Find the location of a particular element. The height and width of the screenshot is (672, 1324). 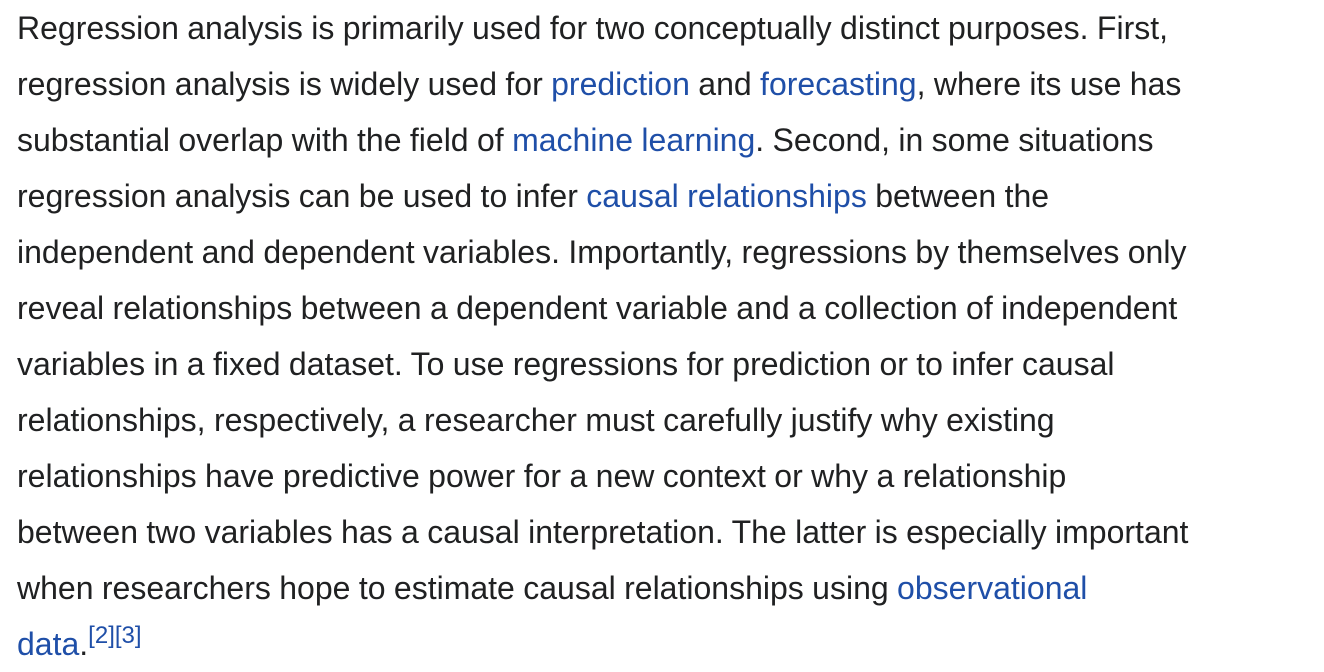

citation-ref-3: [3] is located at coordinates (128, 635).